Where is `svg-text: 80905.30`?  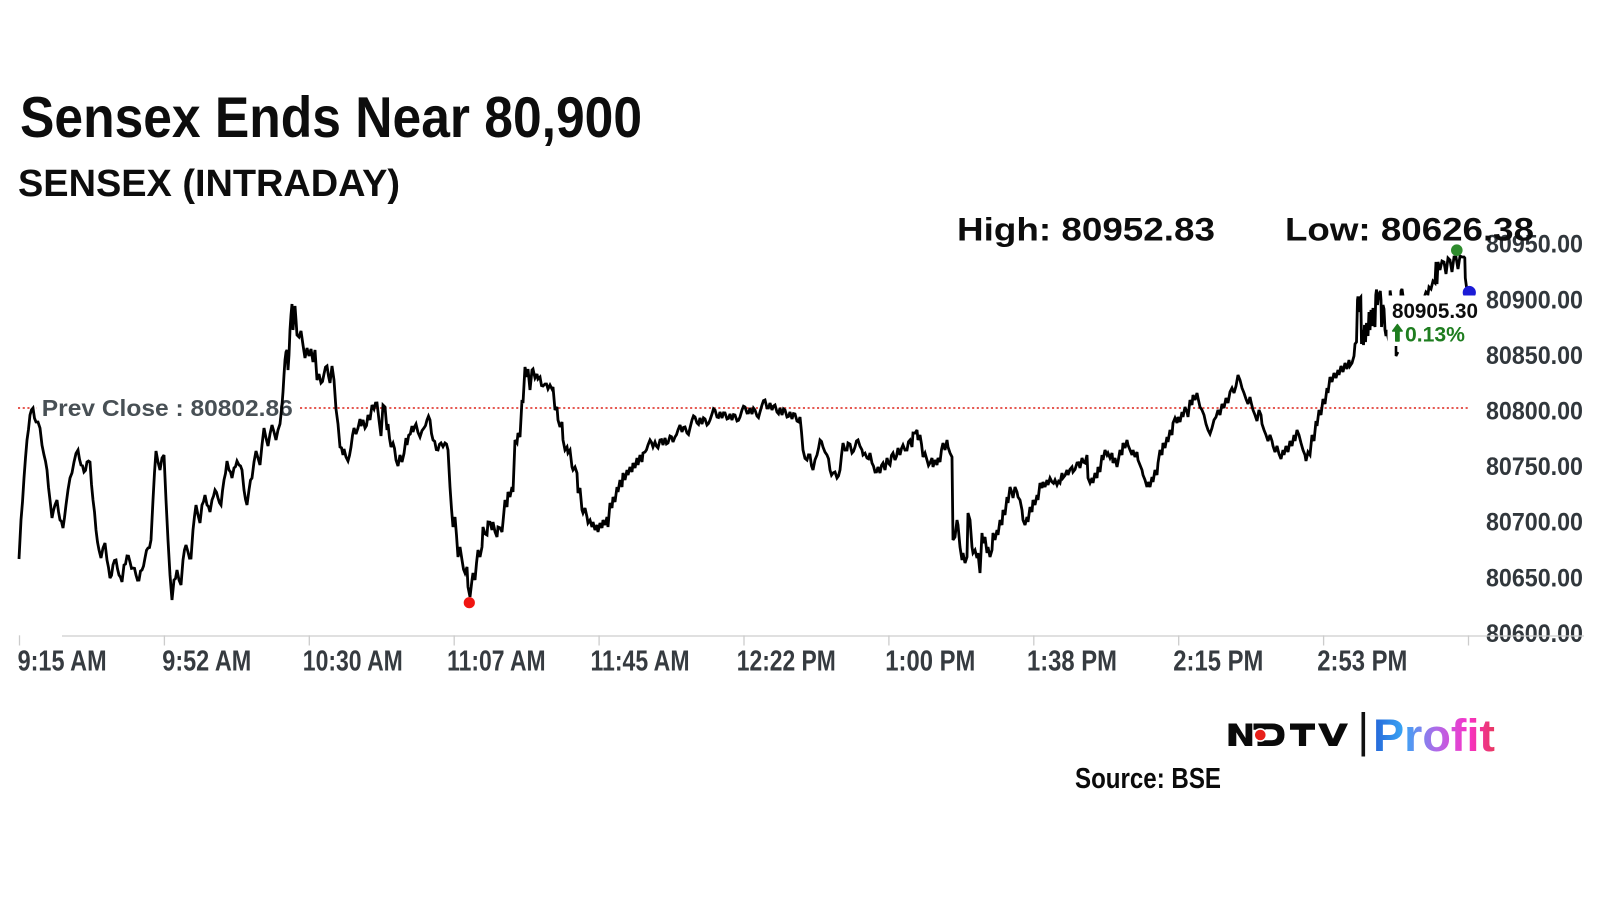 svg-text: 80905.30 is located at coordinates (1435, 311).